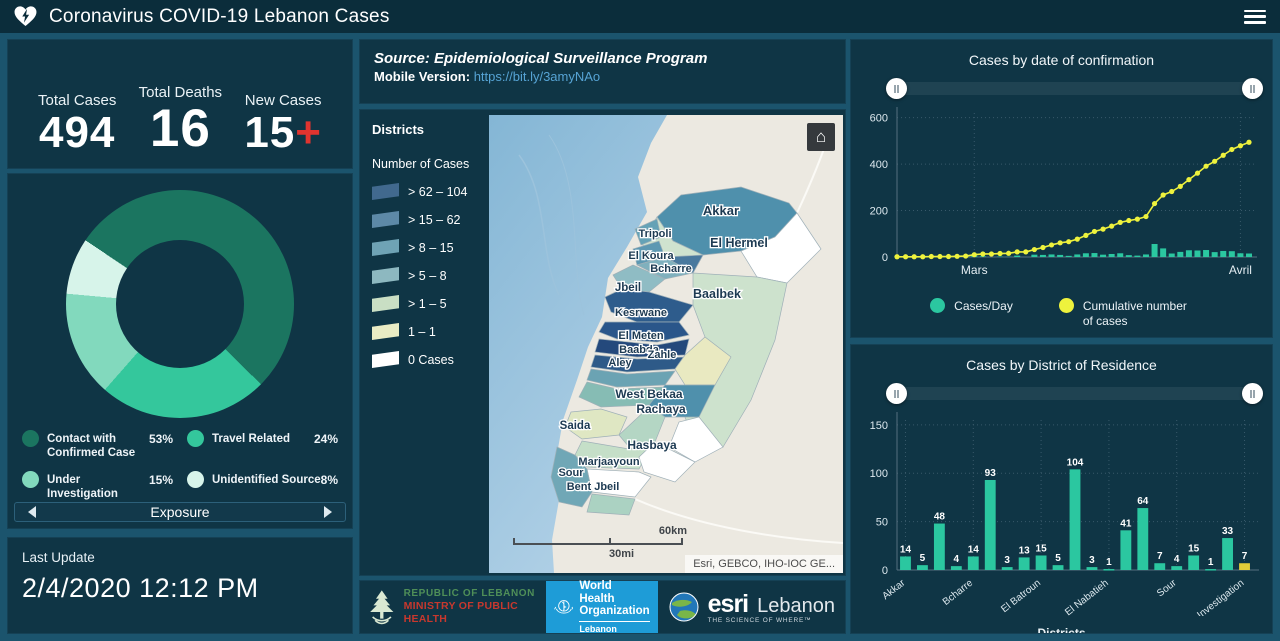 Image resolution: width=1280 pixels, height=641 pixels. Describe the element at coordinates (821, 137) in the screenshot. I see `map-home-button: ⌂` at that location.